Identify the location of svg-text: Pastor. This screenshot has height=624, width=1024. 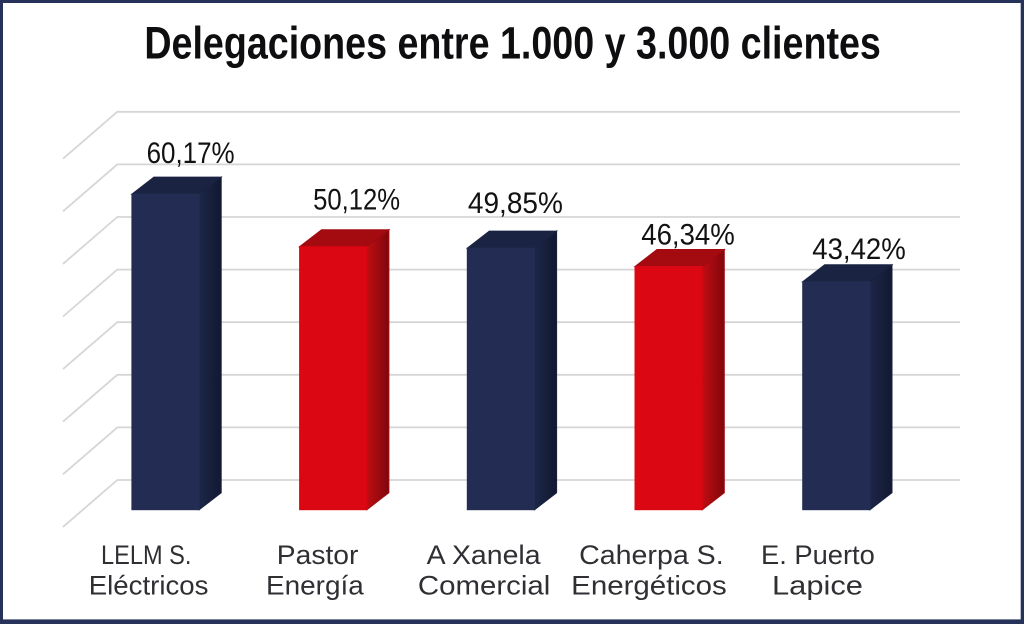
(318, 555).